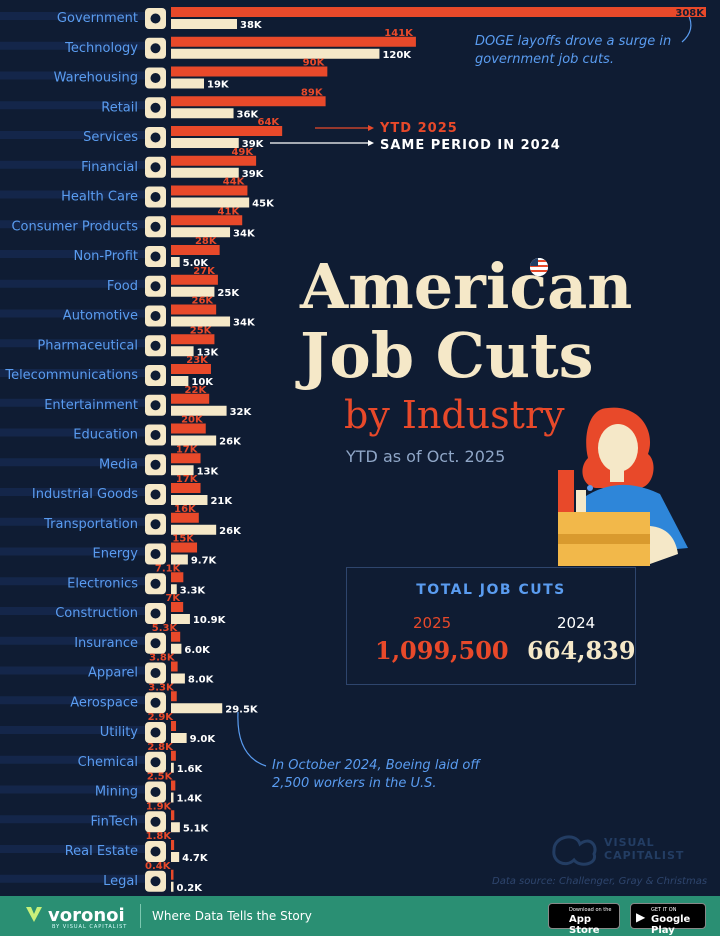  I want to click on value-label-2025-real-estate: 1.8K, so click(159, 836).